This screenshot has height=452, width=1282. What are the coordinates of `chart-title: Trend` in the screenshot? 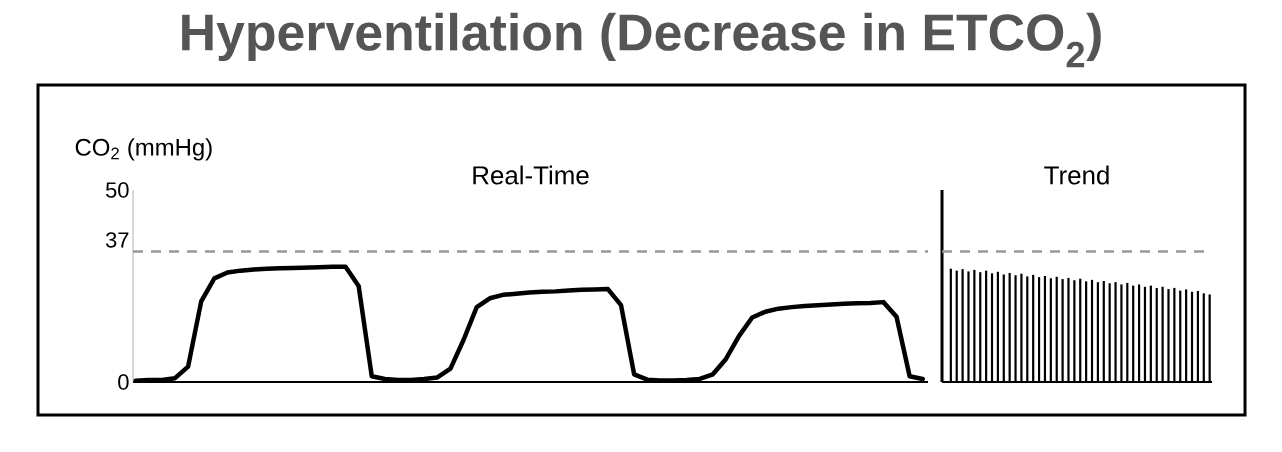 It's located at (1076, 175).